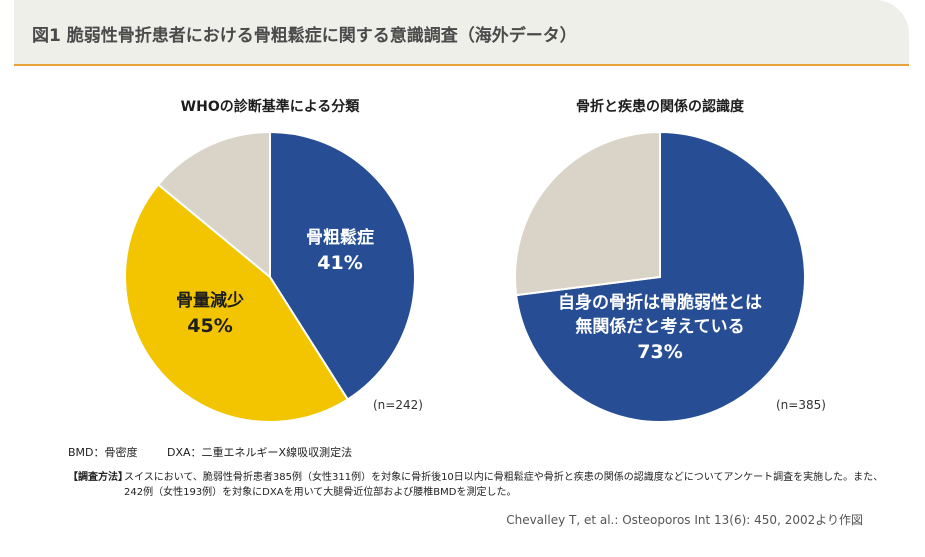  What do you see at coordinates (270, 107) in the screenshot?
I see `chart1-title: WHOの診断基準による分類` at bounding box center [270, 107].